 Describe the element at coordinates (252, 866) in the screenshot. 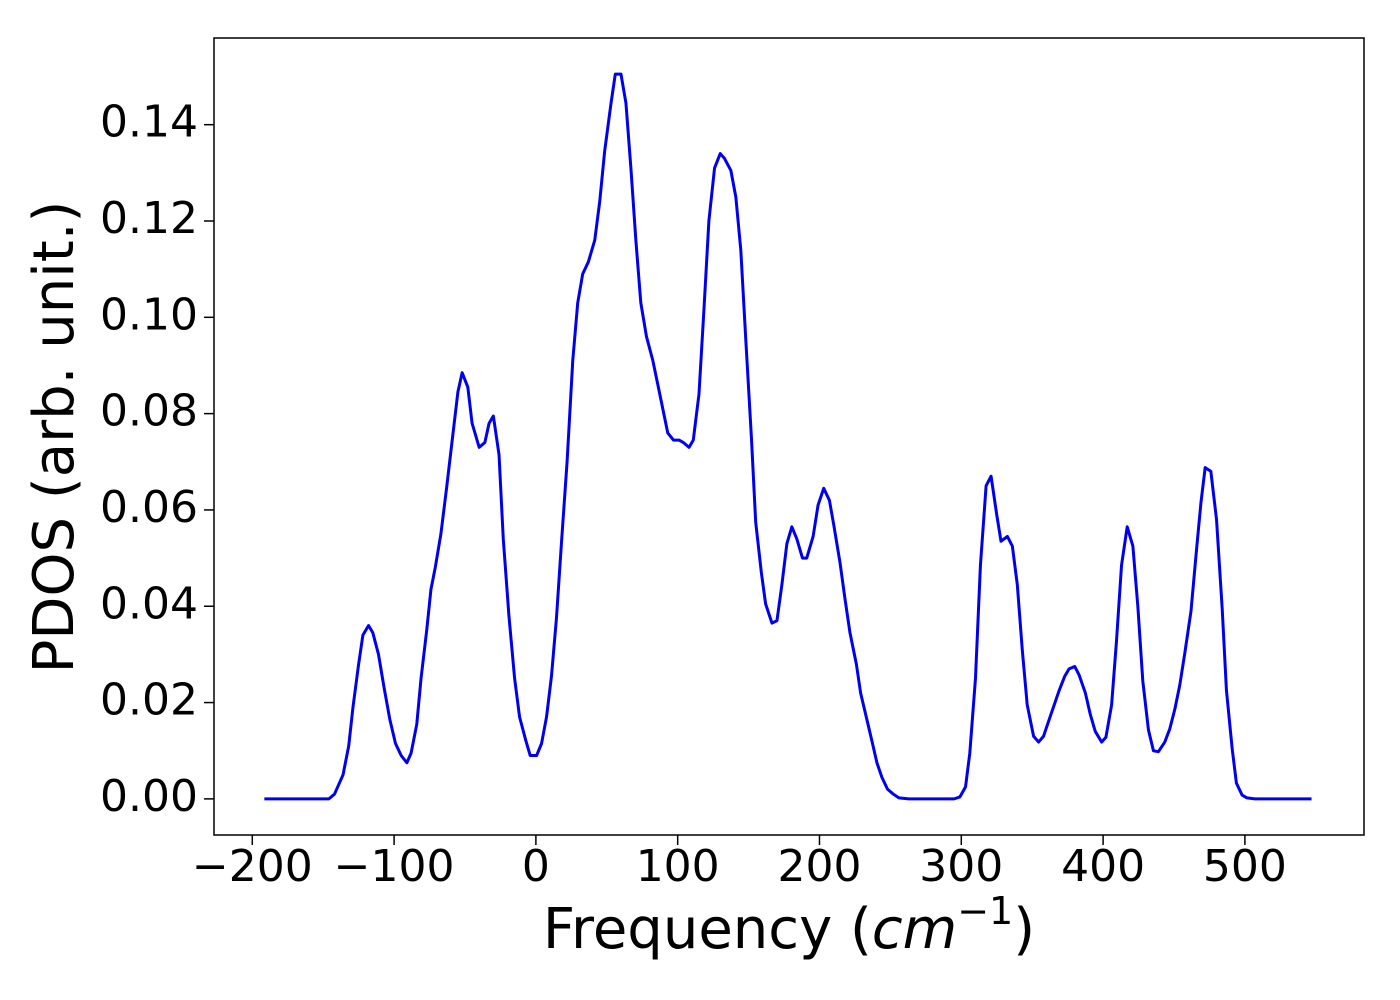

I see `x-tick-label: −200` at that location.